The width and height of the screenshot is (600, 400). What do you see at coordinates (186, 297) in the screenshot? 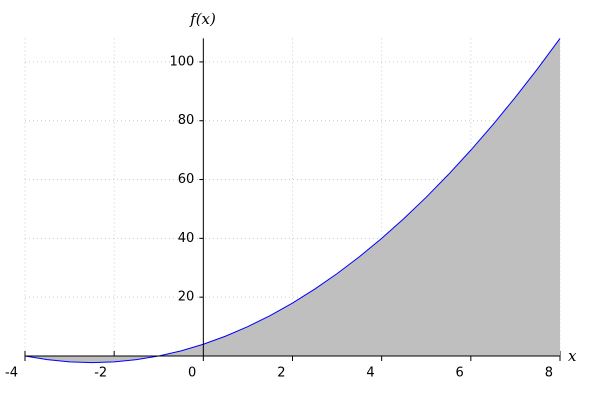
I see `y-tick-label: 20` at bounding box center [186, 297].